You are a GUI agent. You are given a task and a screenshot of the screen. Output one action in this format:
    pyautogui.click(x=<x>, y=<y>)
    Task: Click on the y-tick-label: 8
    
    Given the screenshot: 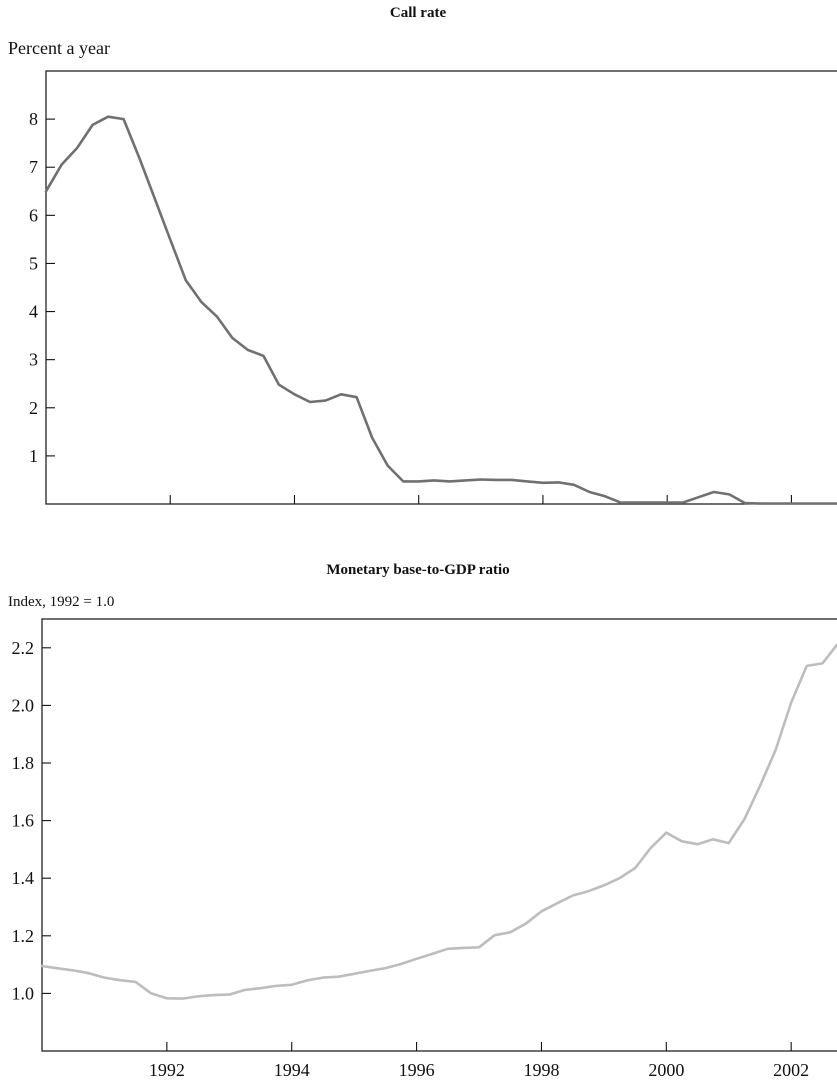 What is the action you would take?
    pyautogui.click(x=33, y=119)
    